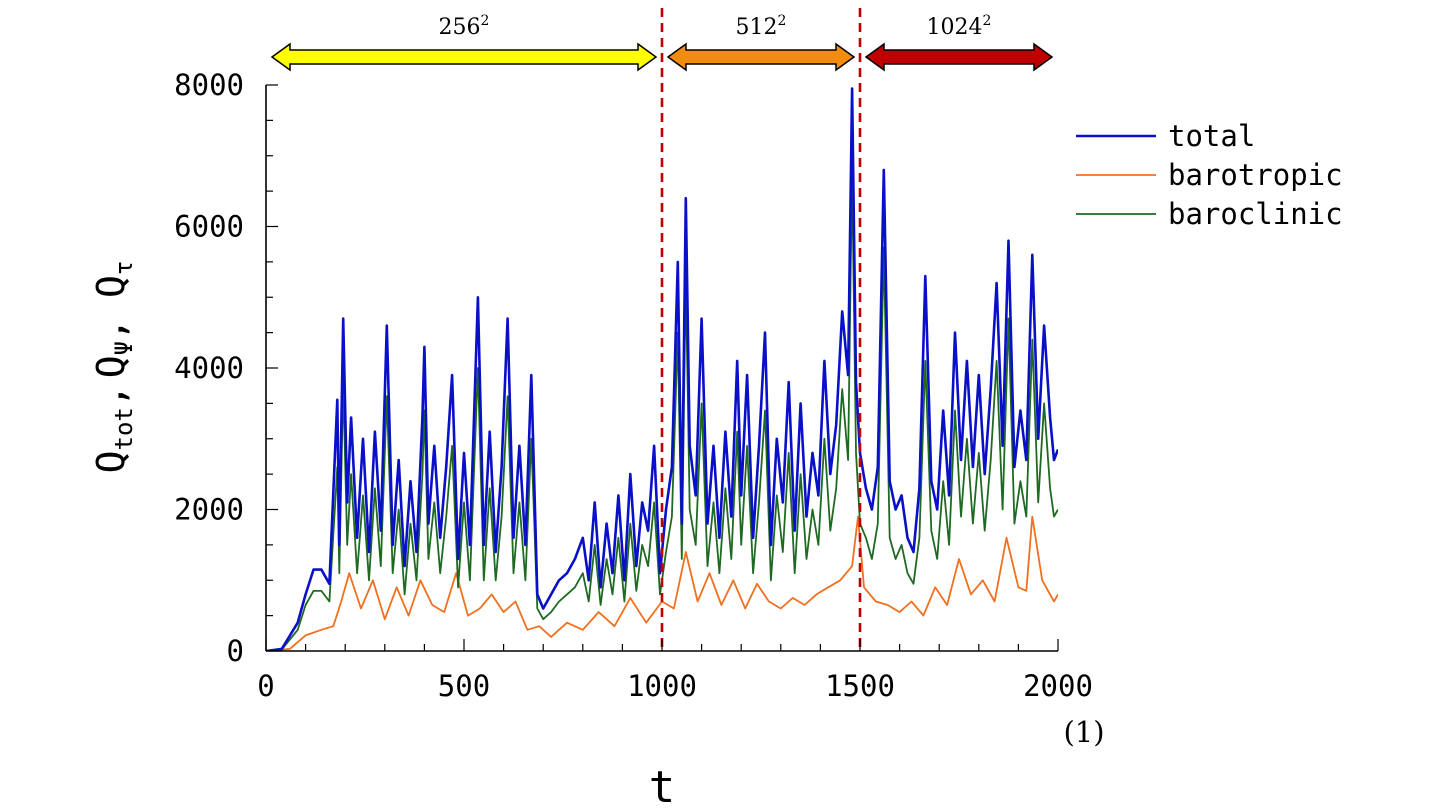 The image size is (1440, 810). What do you see at coordinates (209, 85) in the screenshot?
I see `y-tick-label: 8000` at bounding box center [209, 85].